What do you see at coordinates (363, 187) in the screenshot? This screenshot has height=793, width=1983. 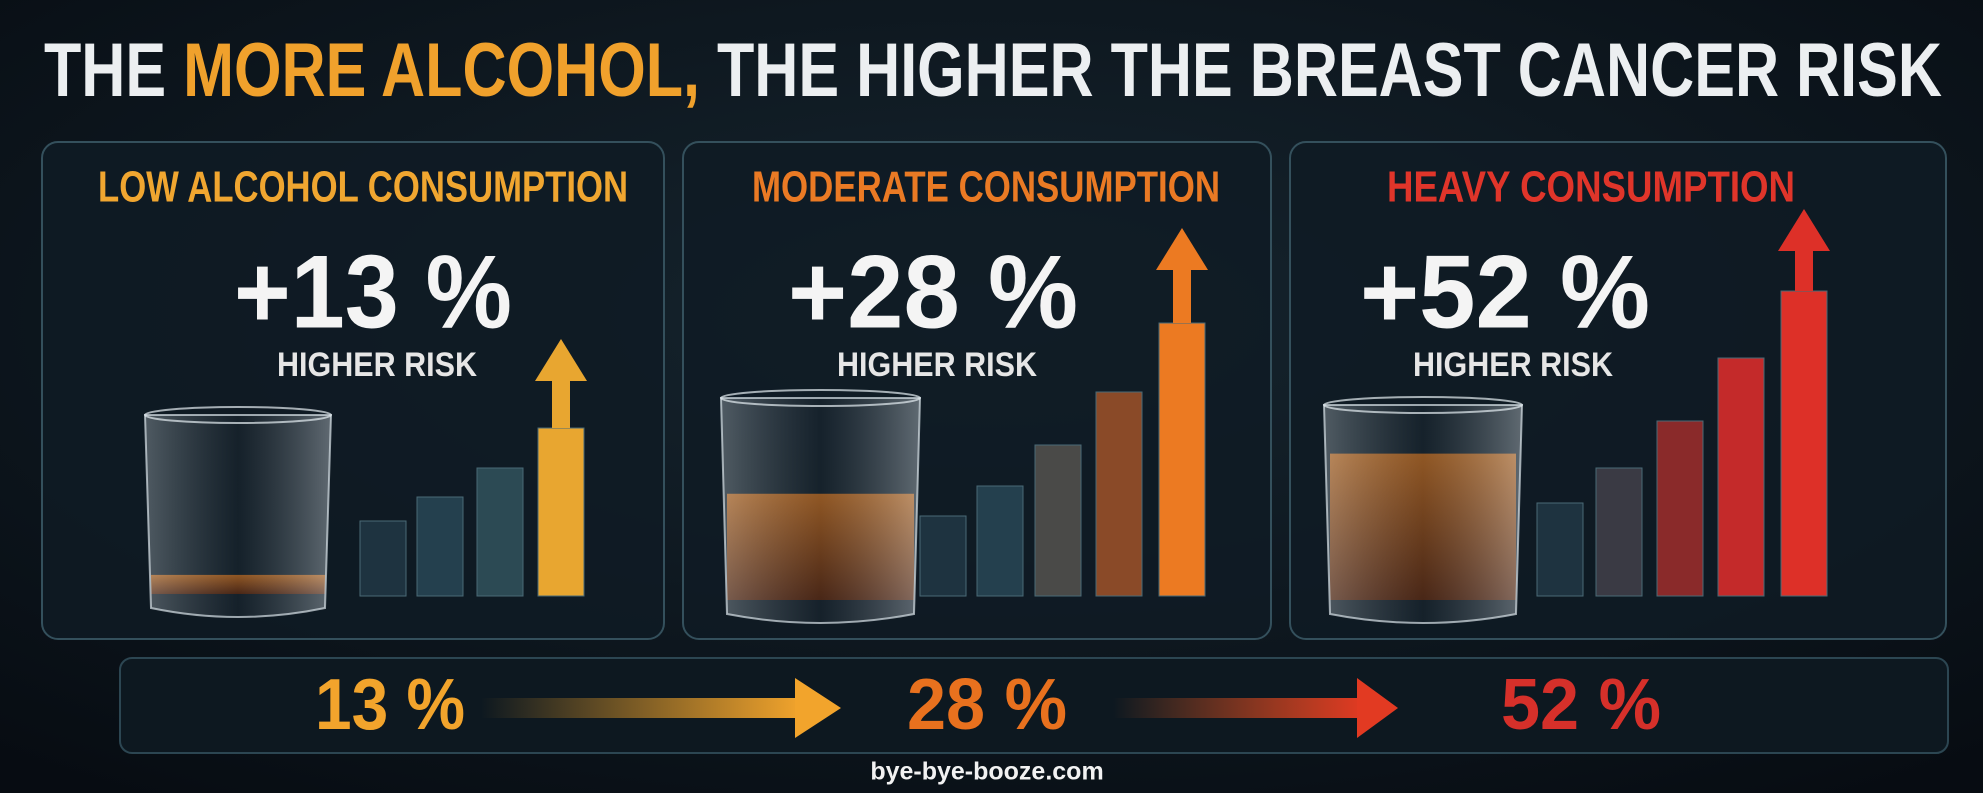 I see `panel-heading: LOW ALCOHOL CONSUMPTION` at bounding box center [363, 187].